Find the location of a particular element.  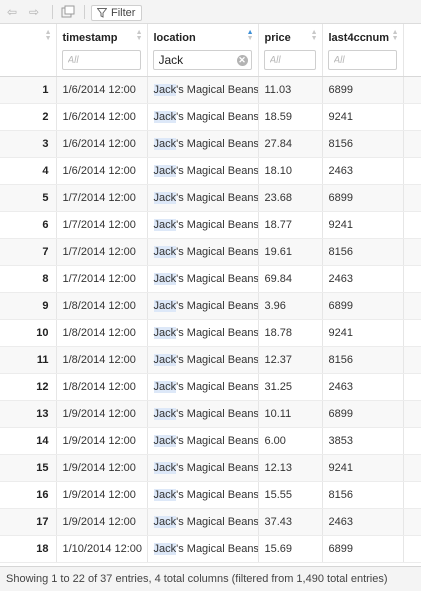

cell-last4ccnum: 8156 is located at coordinates (363, 360).